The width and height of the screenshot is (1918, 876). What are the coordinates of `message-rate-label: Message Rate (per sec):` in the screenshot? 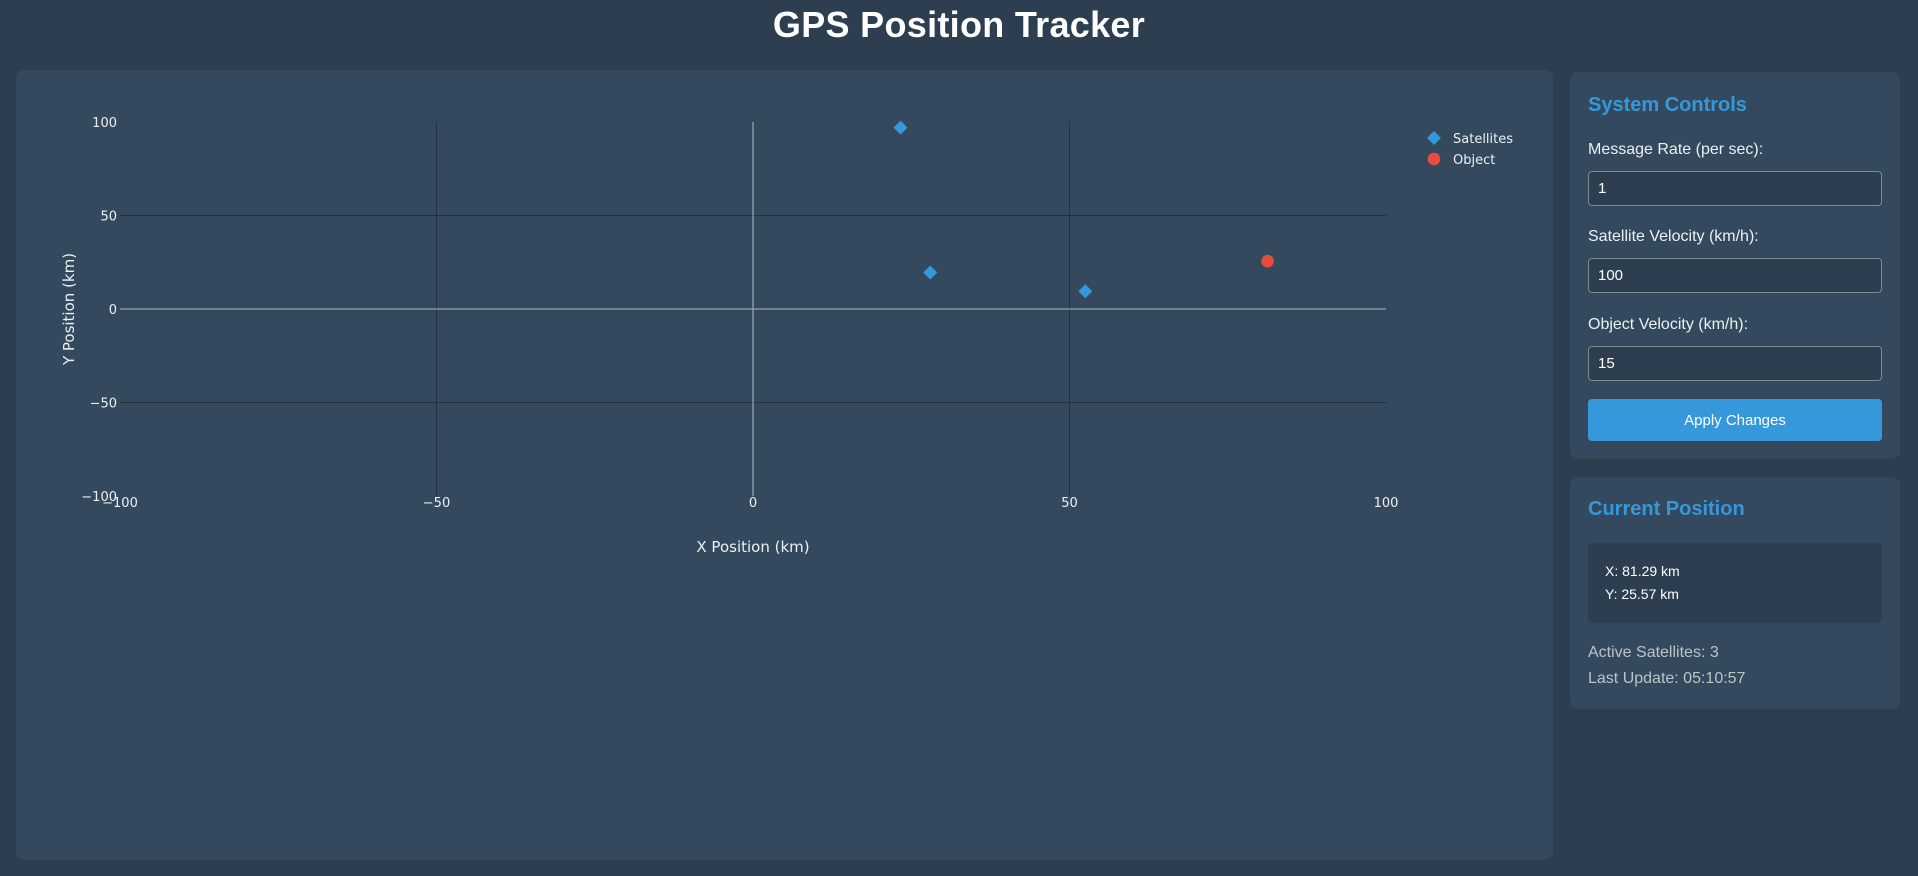 It's located at (1676, 149).